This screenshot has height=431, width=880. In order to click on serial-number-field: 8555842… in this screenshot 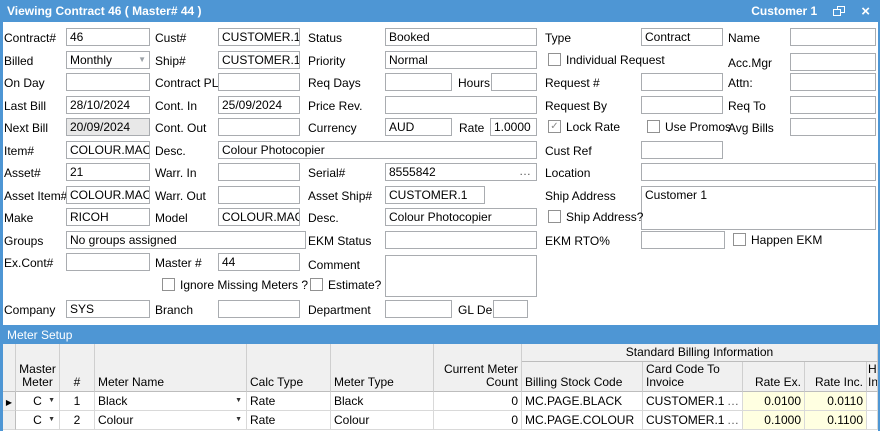, I will do `click(461, 172)`.